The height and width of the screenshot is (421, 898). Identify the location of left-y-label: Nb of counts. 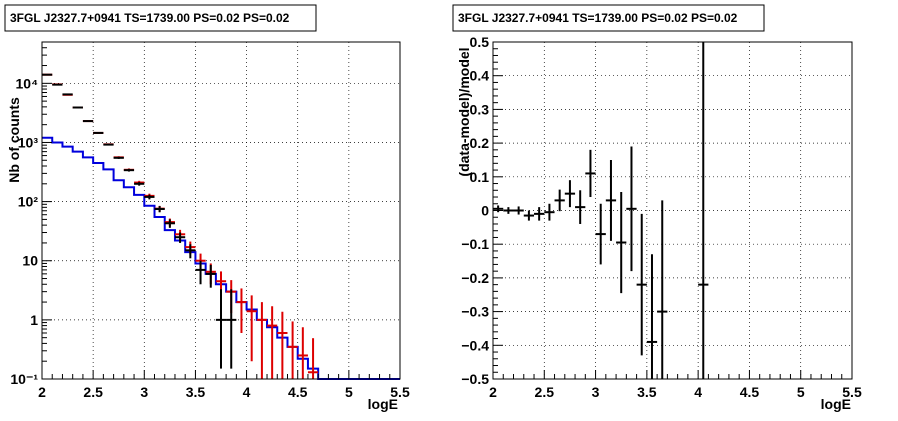
(14, 140).